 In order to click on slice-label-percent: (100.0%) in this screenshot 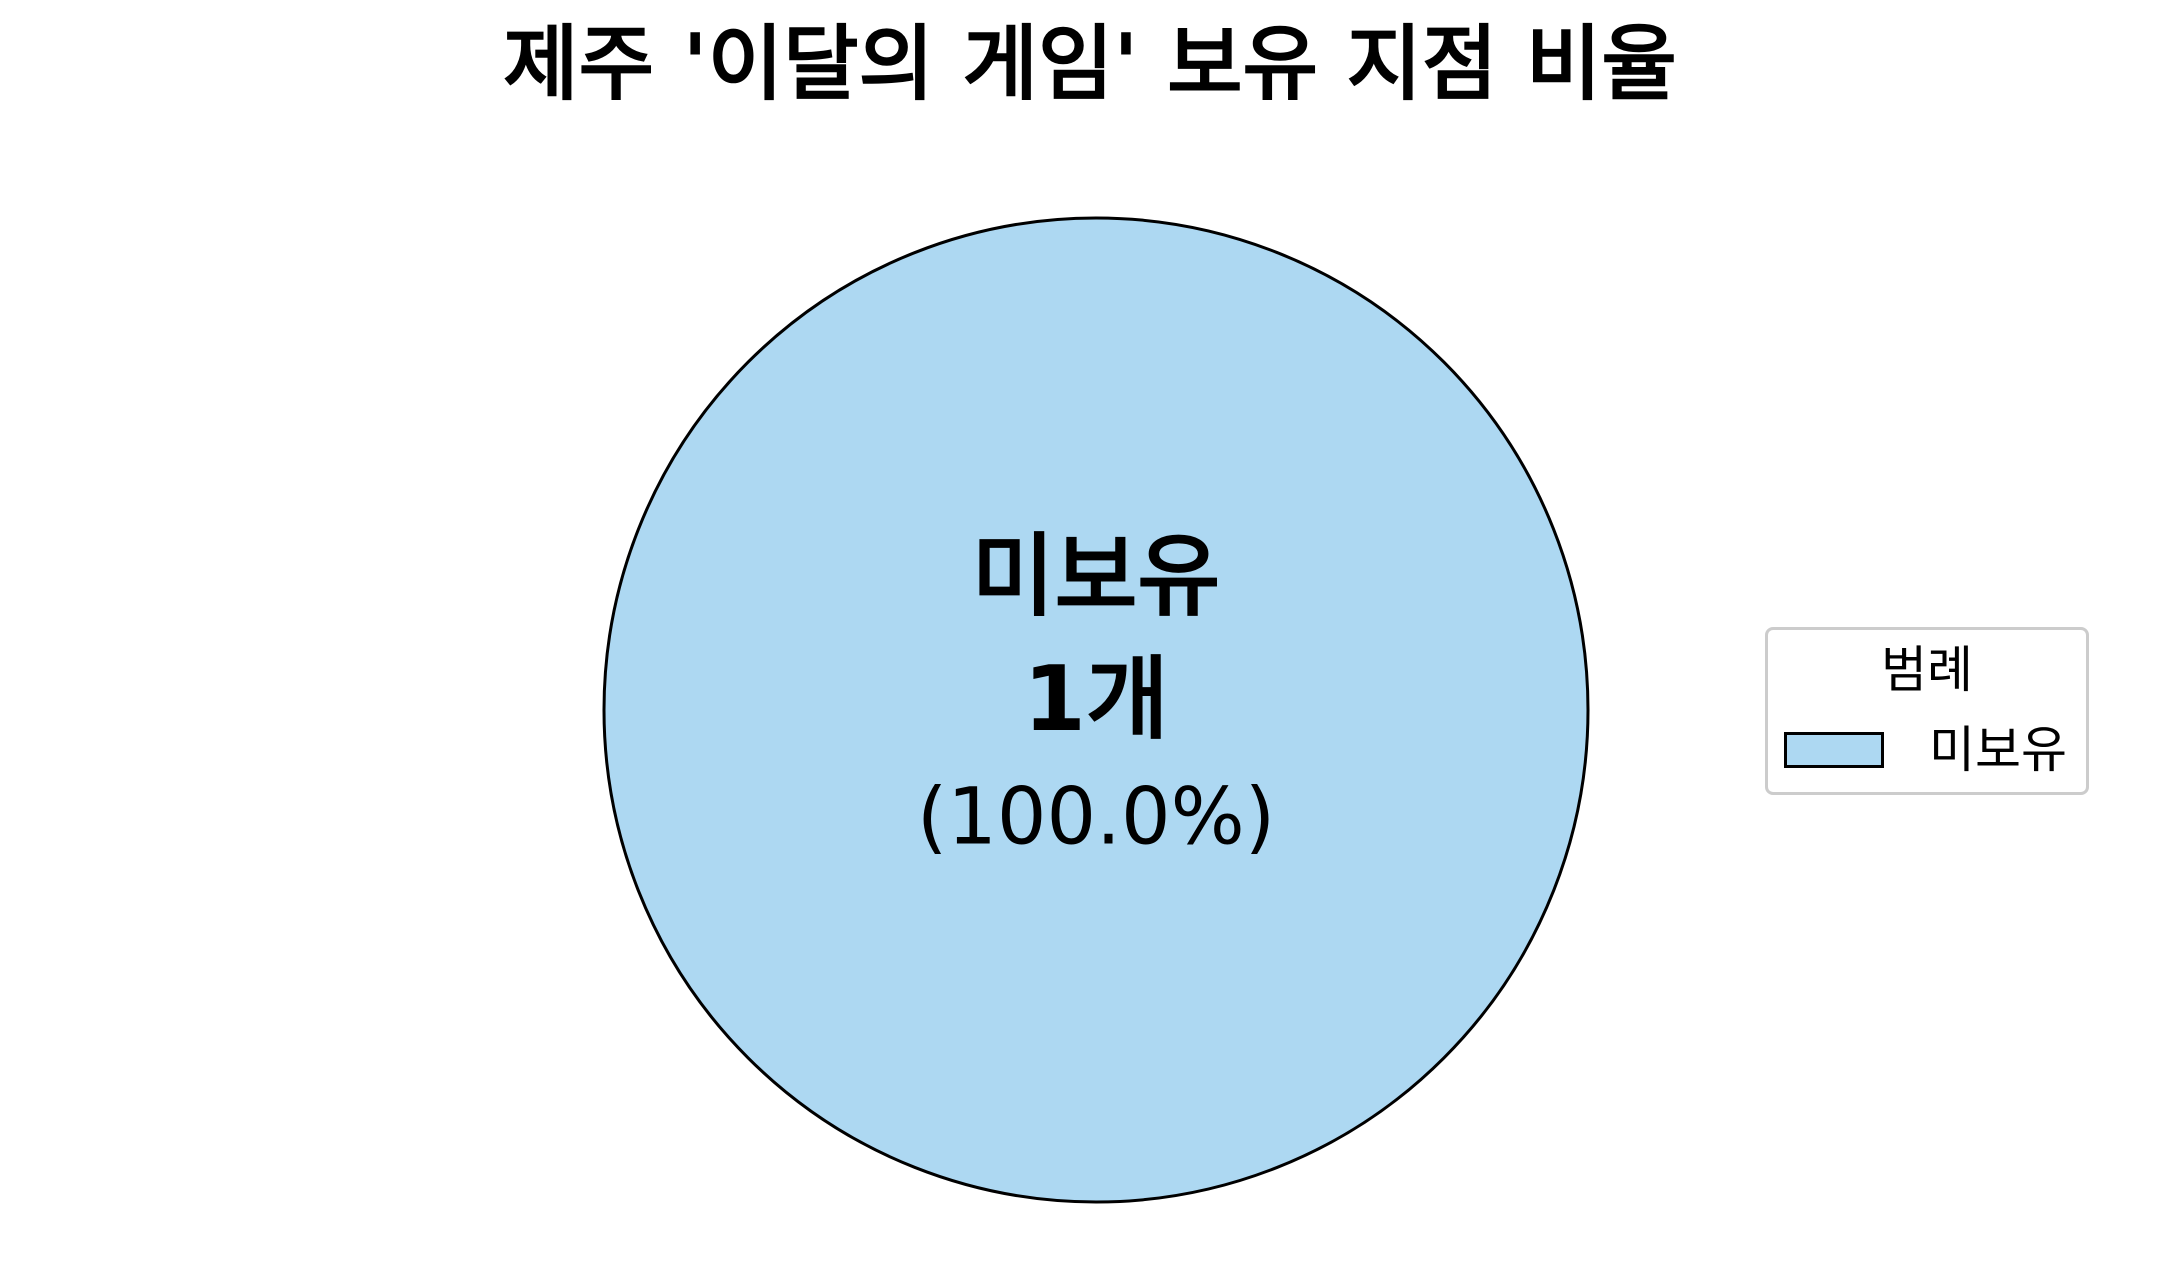, I will do `click(1096, 817)`.